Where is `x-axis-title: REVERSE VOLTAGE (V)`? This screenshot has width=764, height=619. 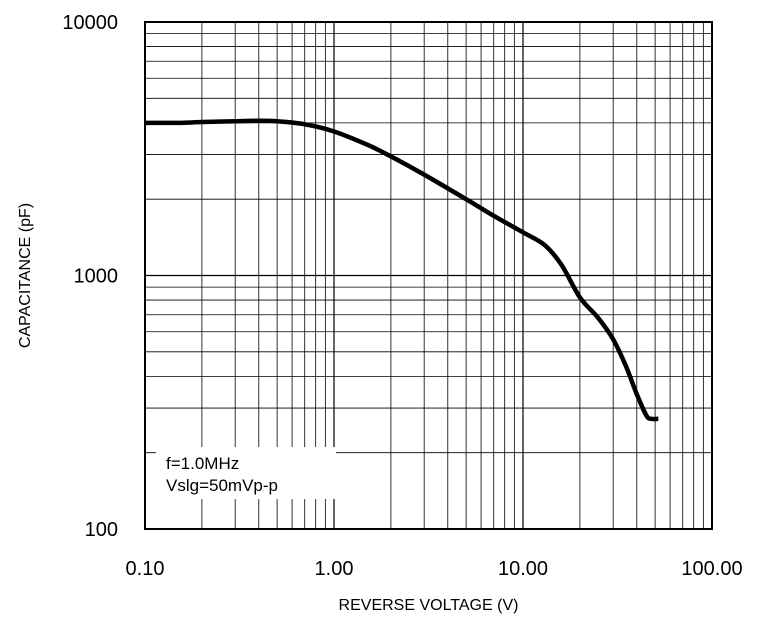 x-axis-title: REVERSE VOLTAGE (V) is located at coordinates (429, 605).